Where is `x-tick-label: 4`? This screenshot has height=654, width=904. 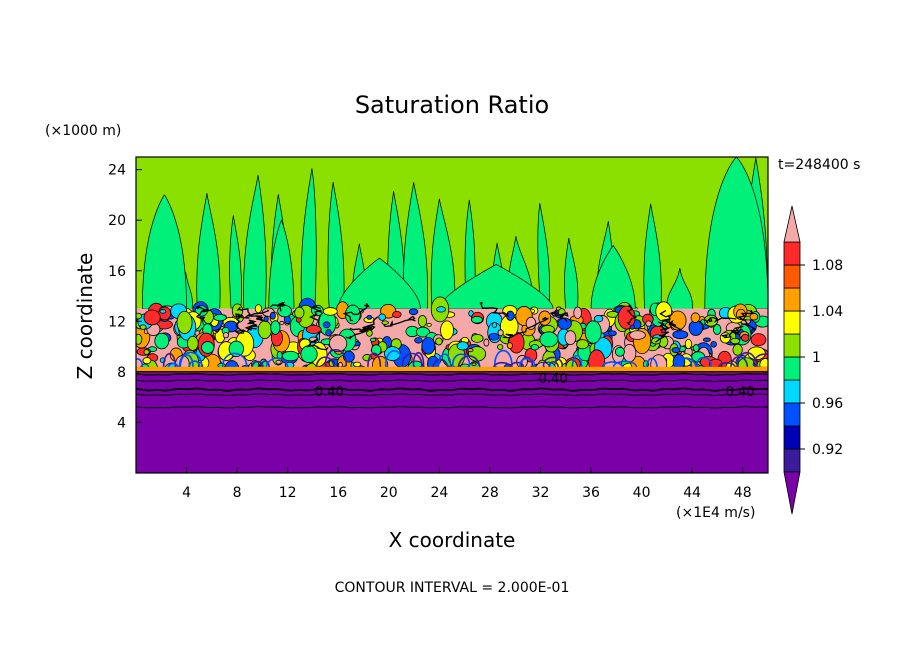
x-tick-label: 4 is located at coordinates (186, 493).